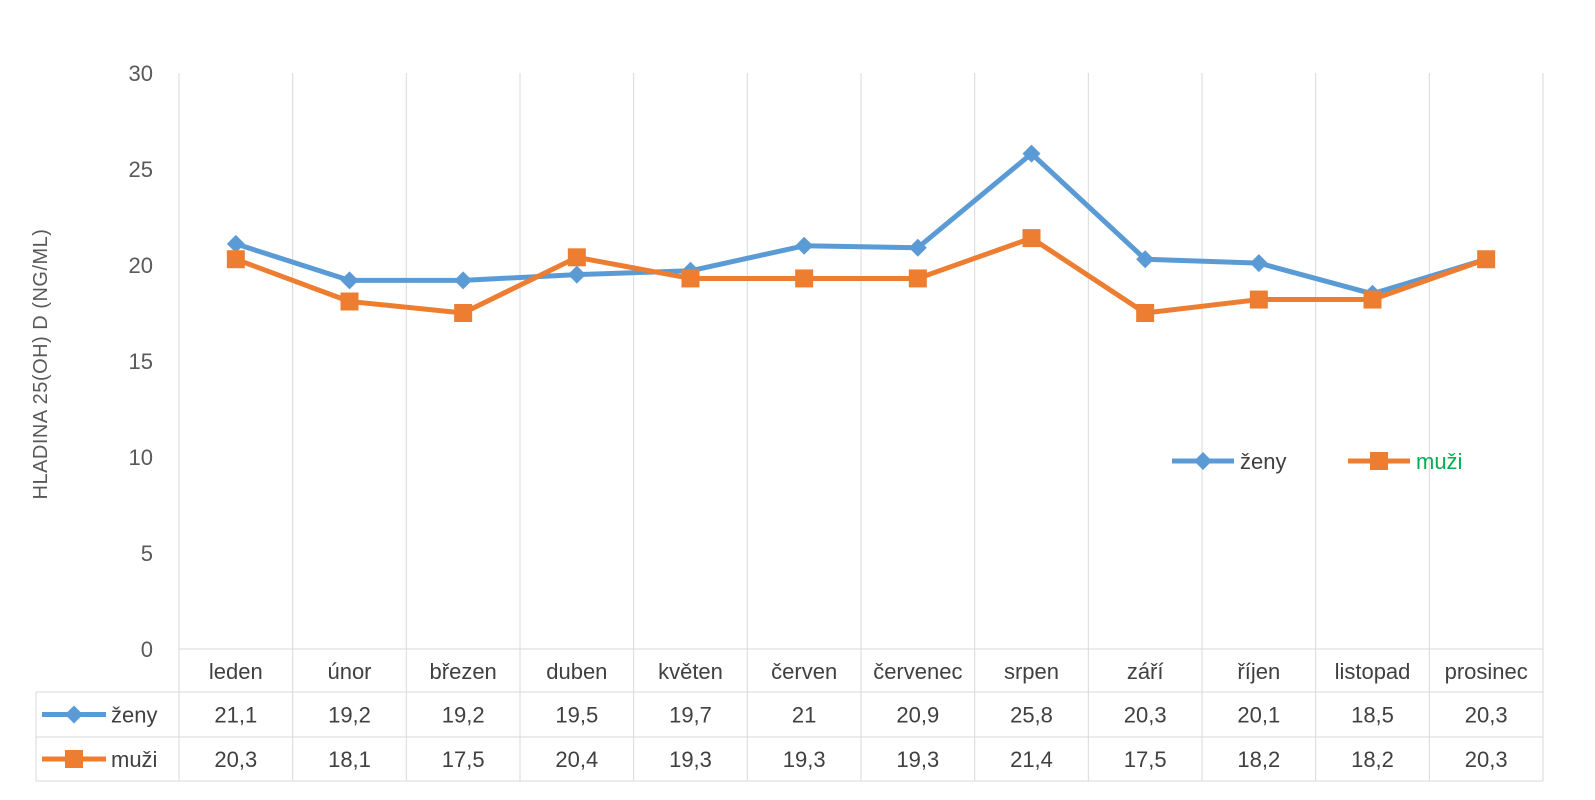  Describe the element at coordinates (804, 715) in the screenshot. I see `data-table-cell: 21` at that location.